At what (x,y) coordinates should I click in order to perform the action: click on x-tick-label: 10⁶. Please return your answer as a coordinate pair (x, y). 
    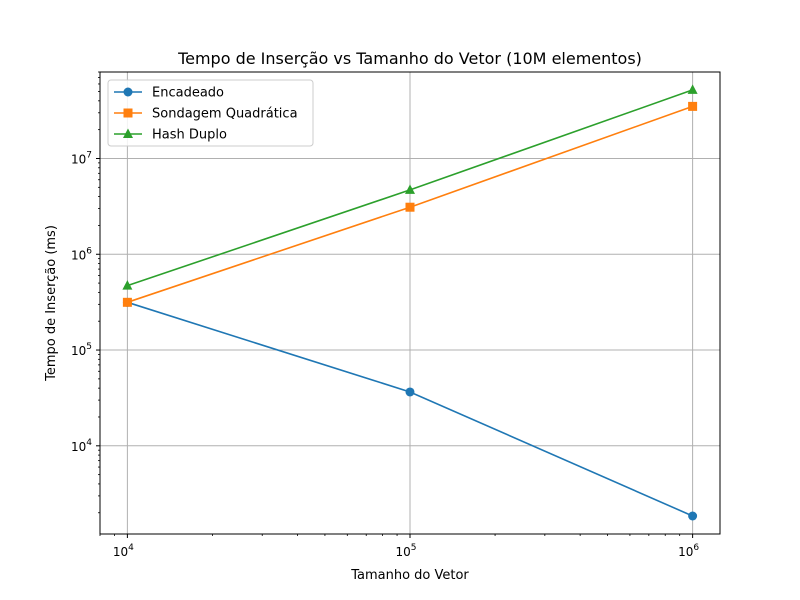
    Looking at the image, I should click on (688, 551).